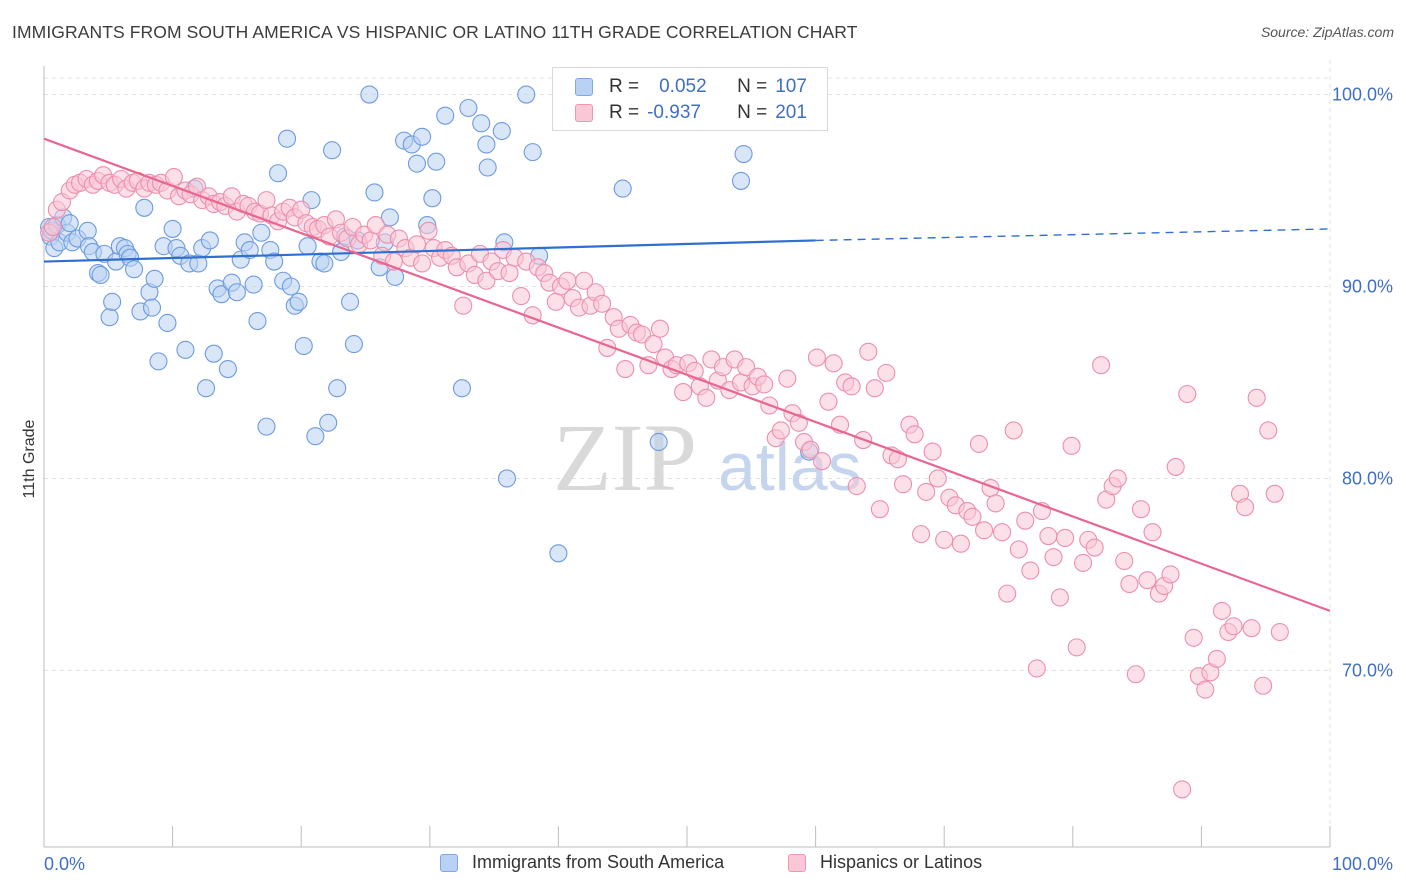 This screenshot has height=892, width=1406. I want to click on legend-r-value: 0.052, so click(683, 86).